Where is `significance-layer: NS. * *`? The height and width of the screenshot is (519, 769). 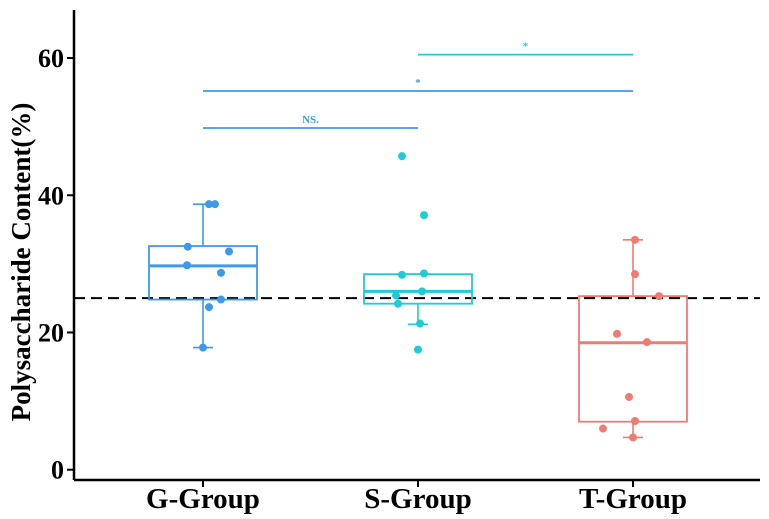 significance-layer: NS. * * is located at coordinates (418, 85).